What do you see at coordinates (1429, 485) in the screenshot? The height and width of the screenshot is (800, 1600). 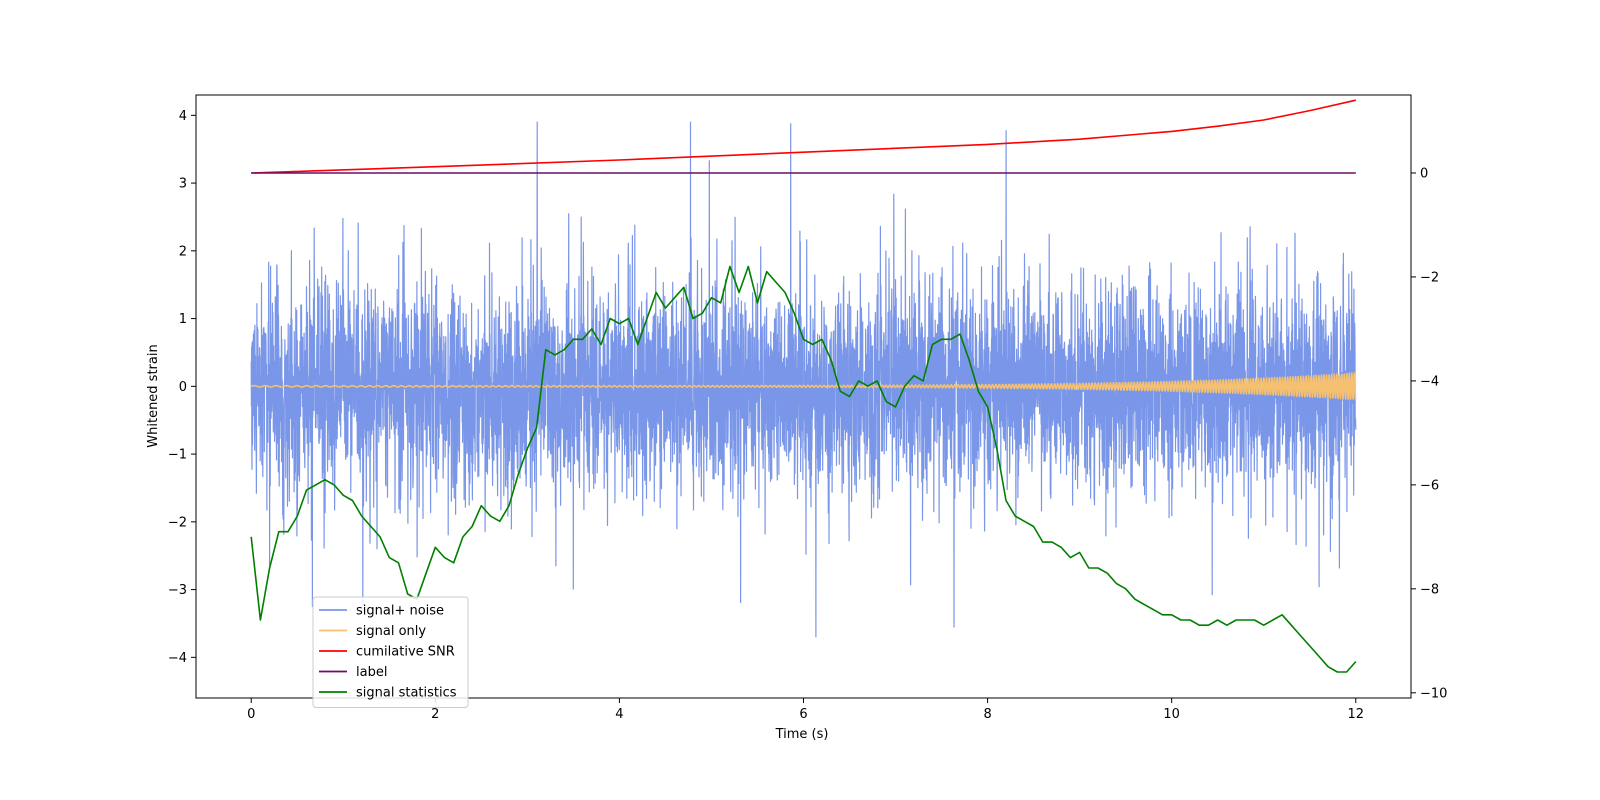 I see `y2-tick-label: −6` at bounding box center [1429, 485].